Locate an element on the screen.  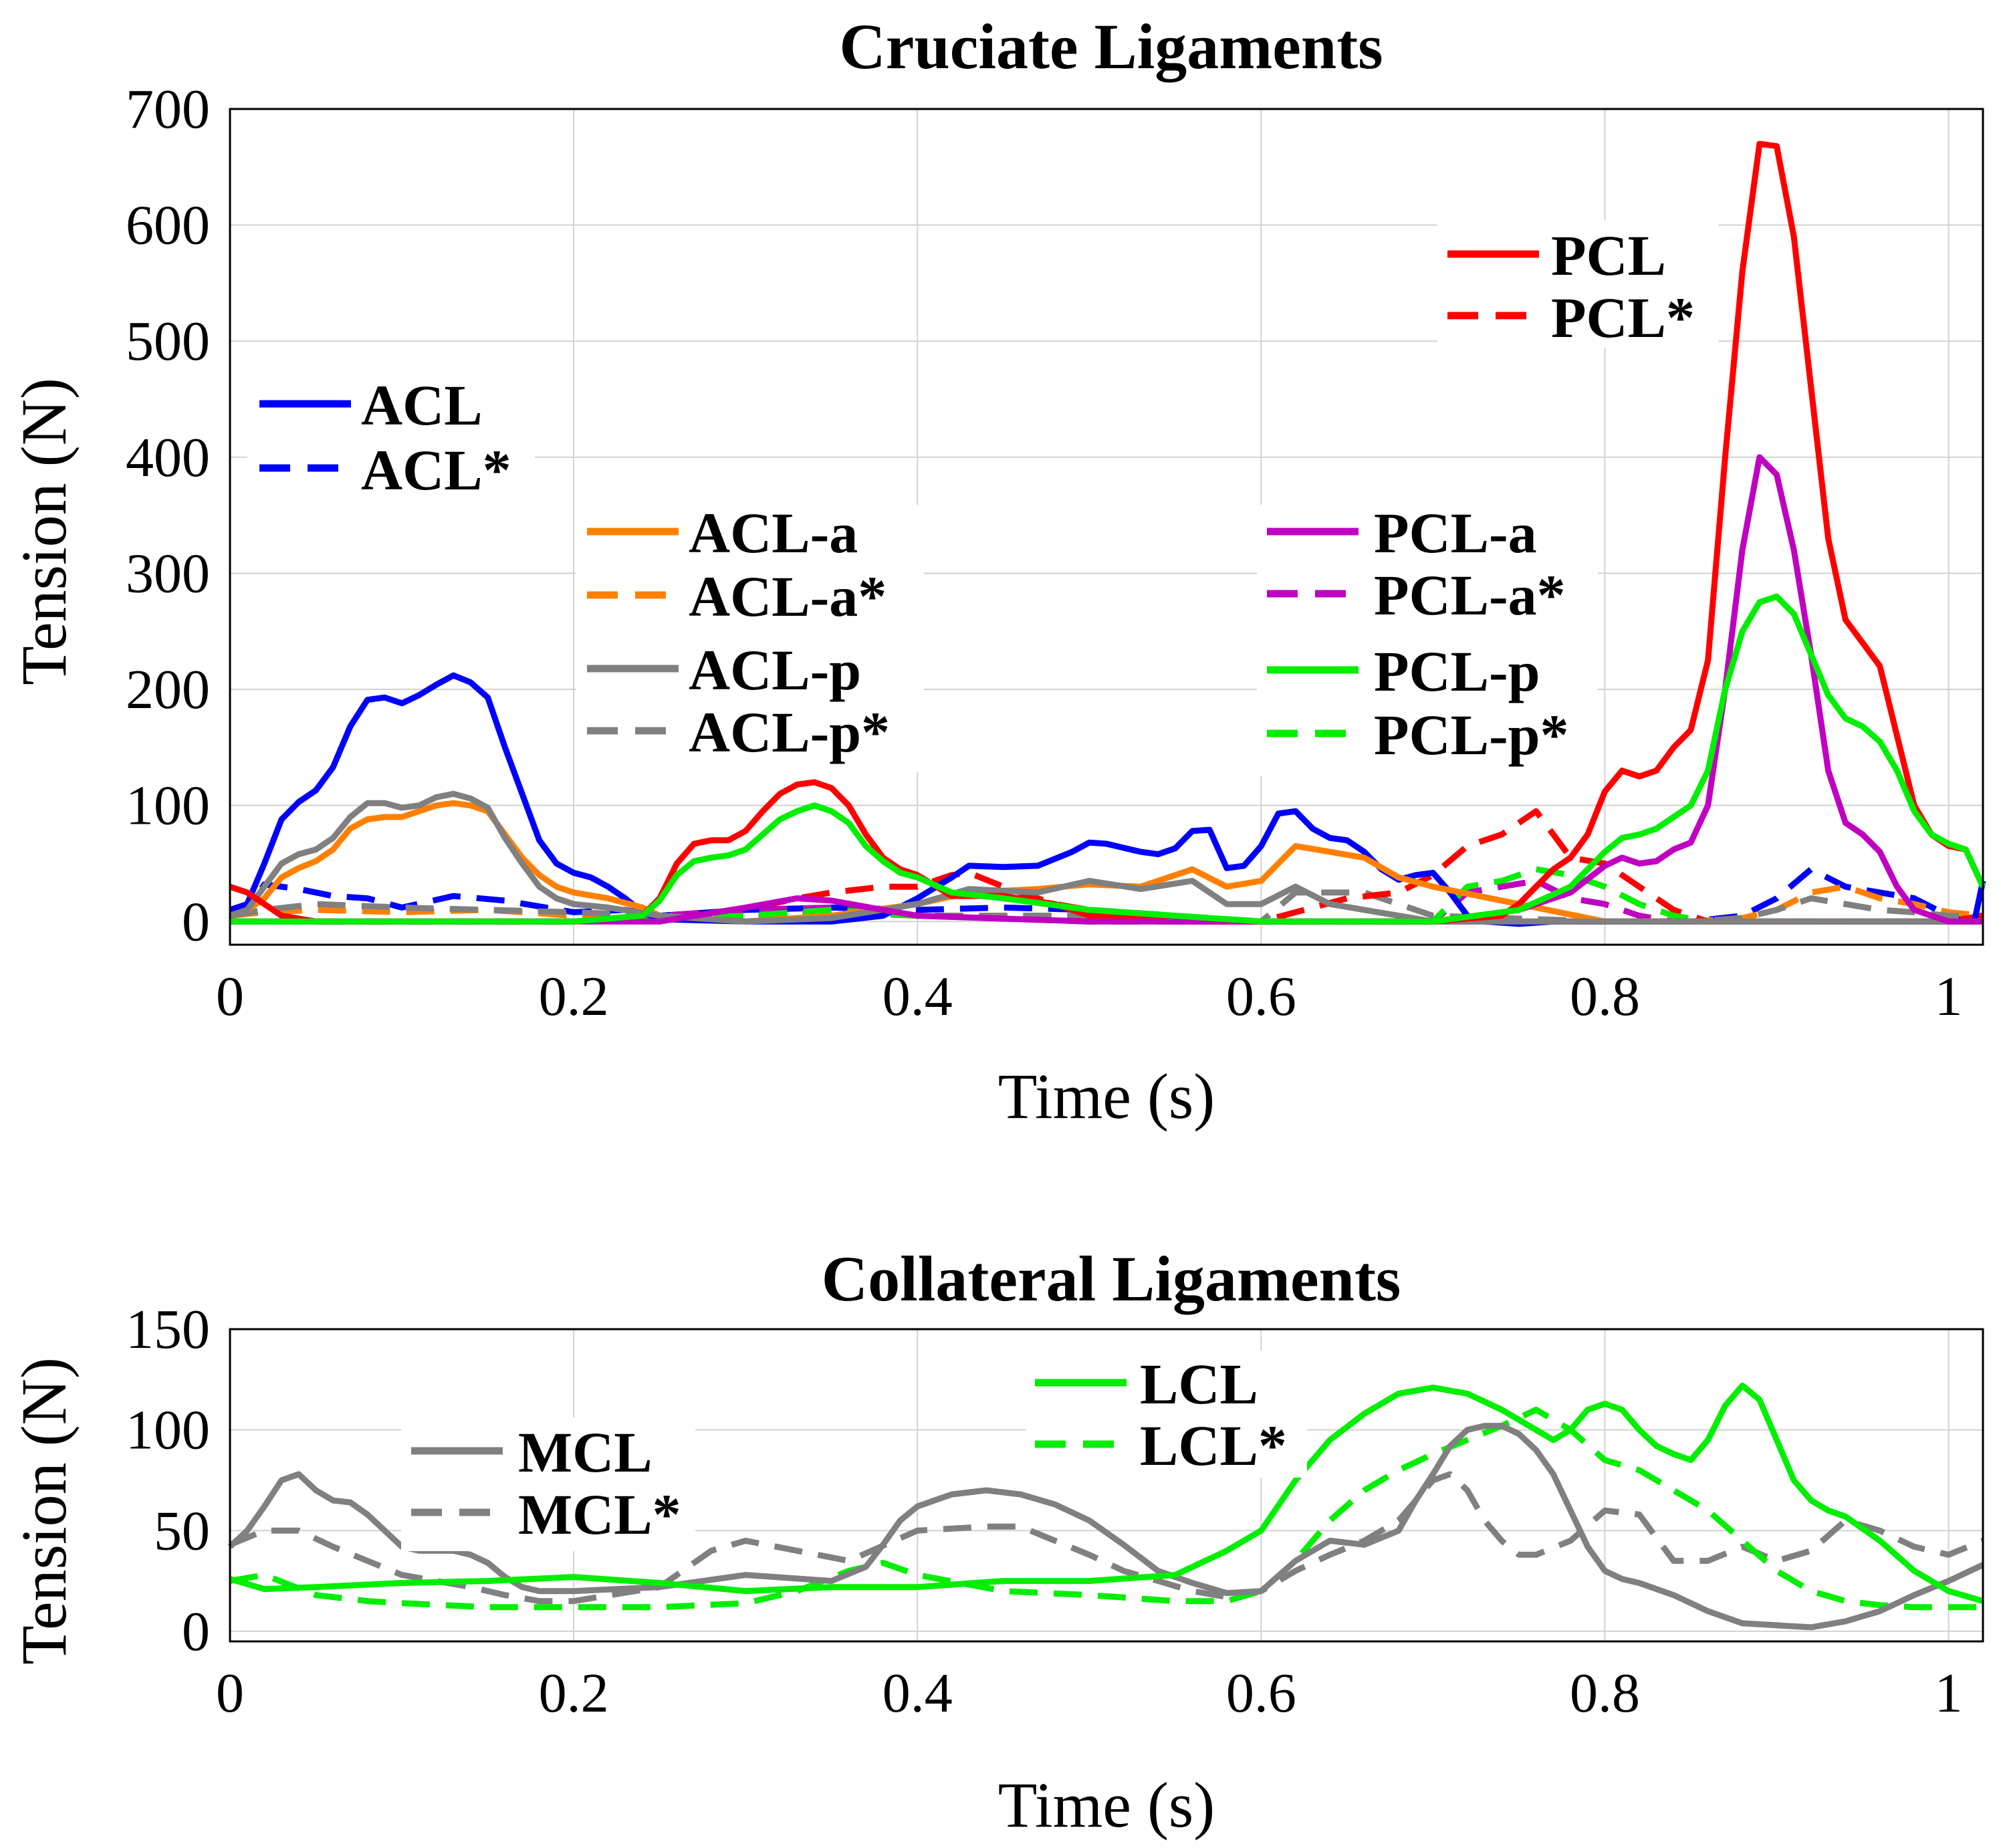
legend-acl-sub: ACL-a ACL-a* ACL-p ACL-p* is located at coordinates (750, 636).